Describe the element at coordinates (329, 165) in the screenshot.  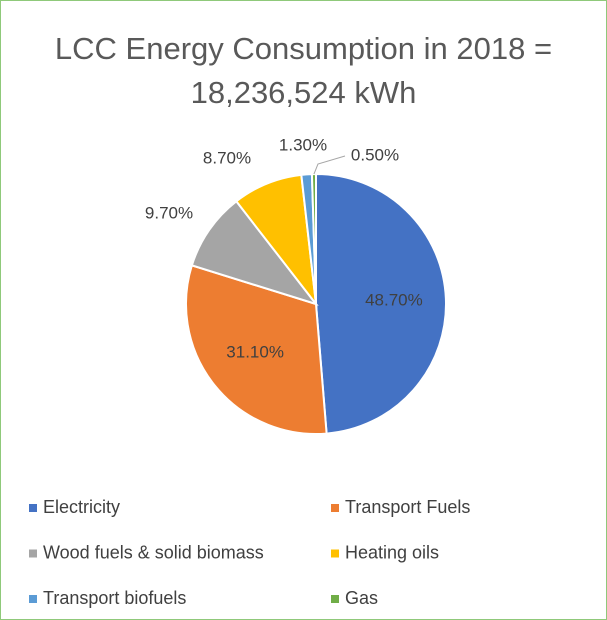
I see `leader-line` at that location.